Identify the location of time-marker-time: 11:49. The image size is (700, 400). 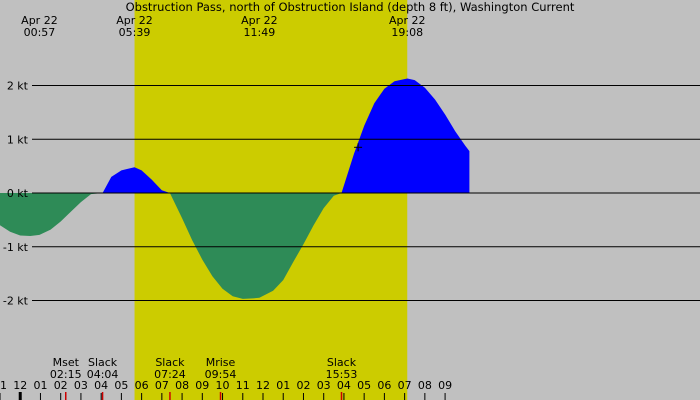
(260, 32).